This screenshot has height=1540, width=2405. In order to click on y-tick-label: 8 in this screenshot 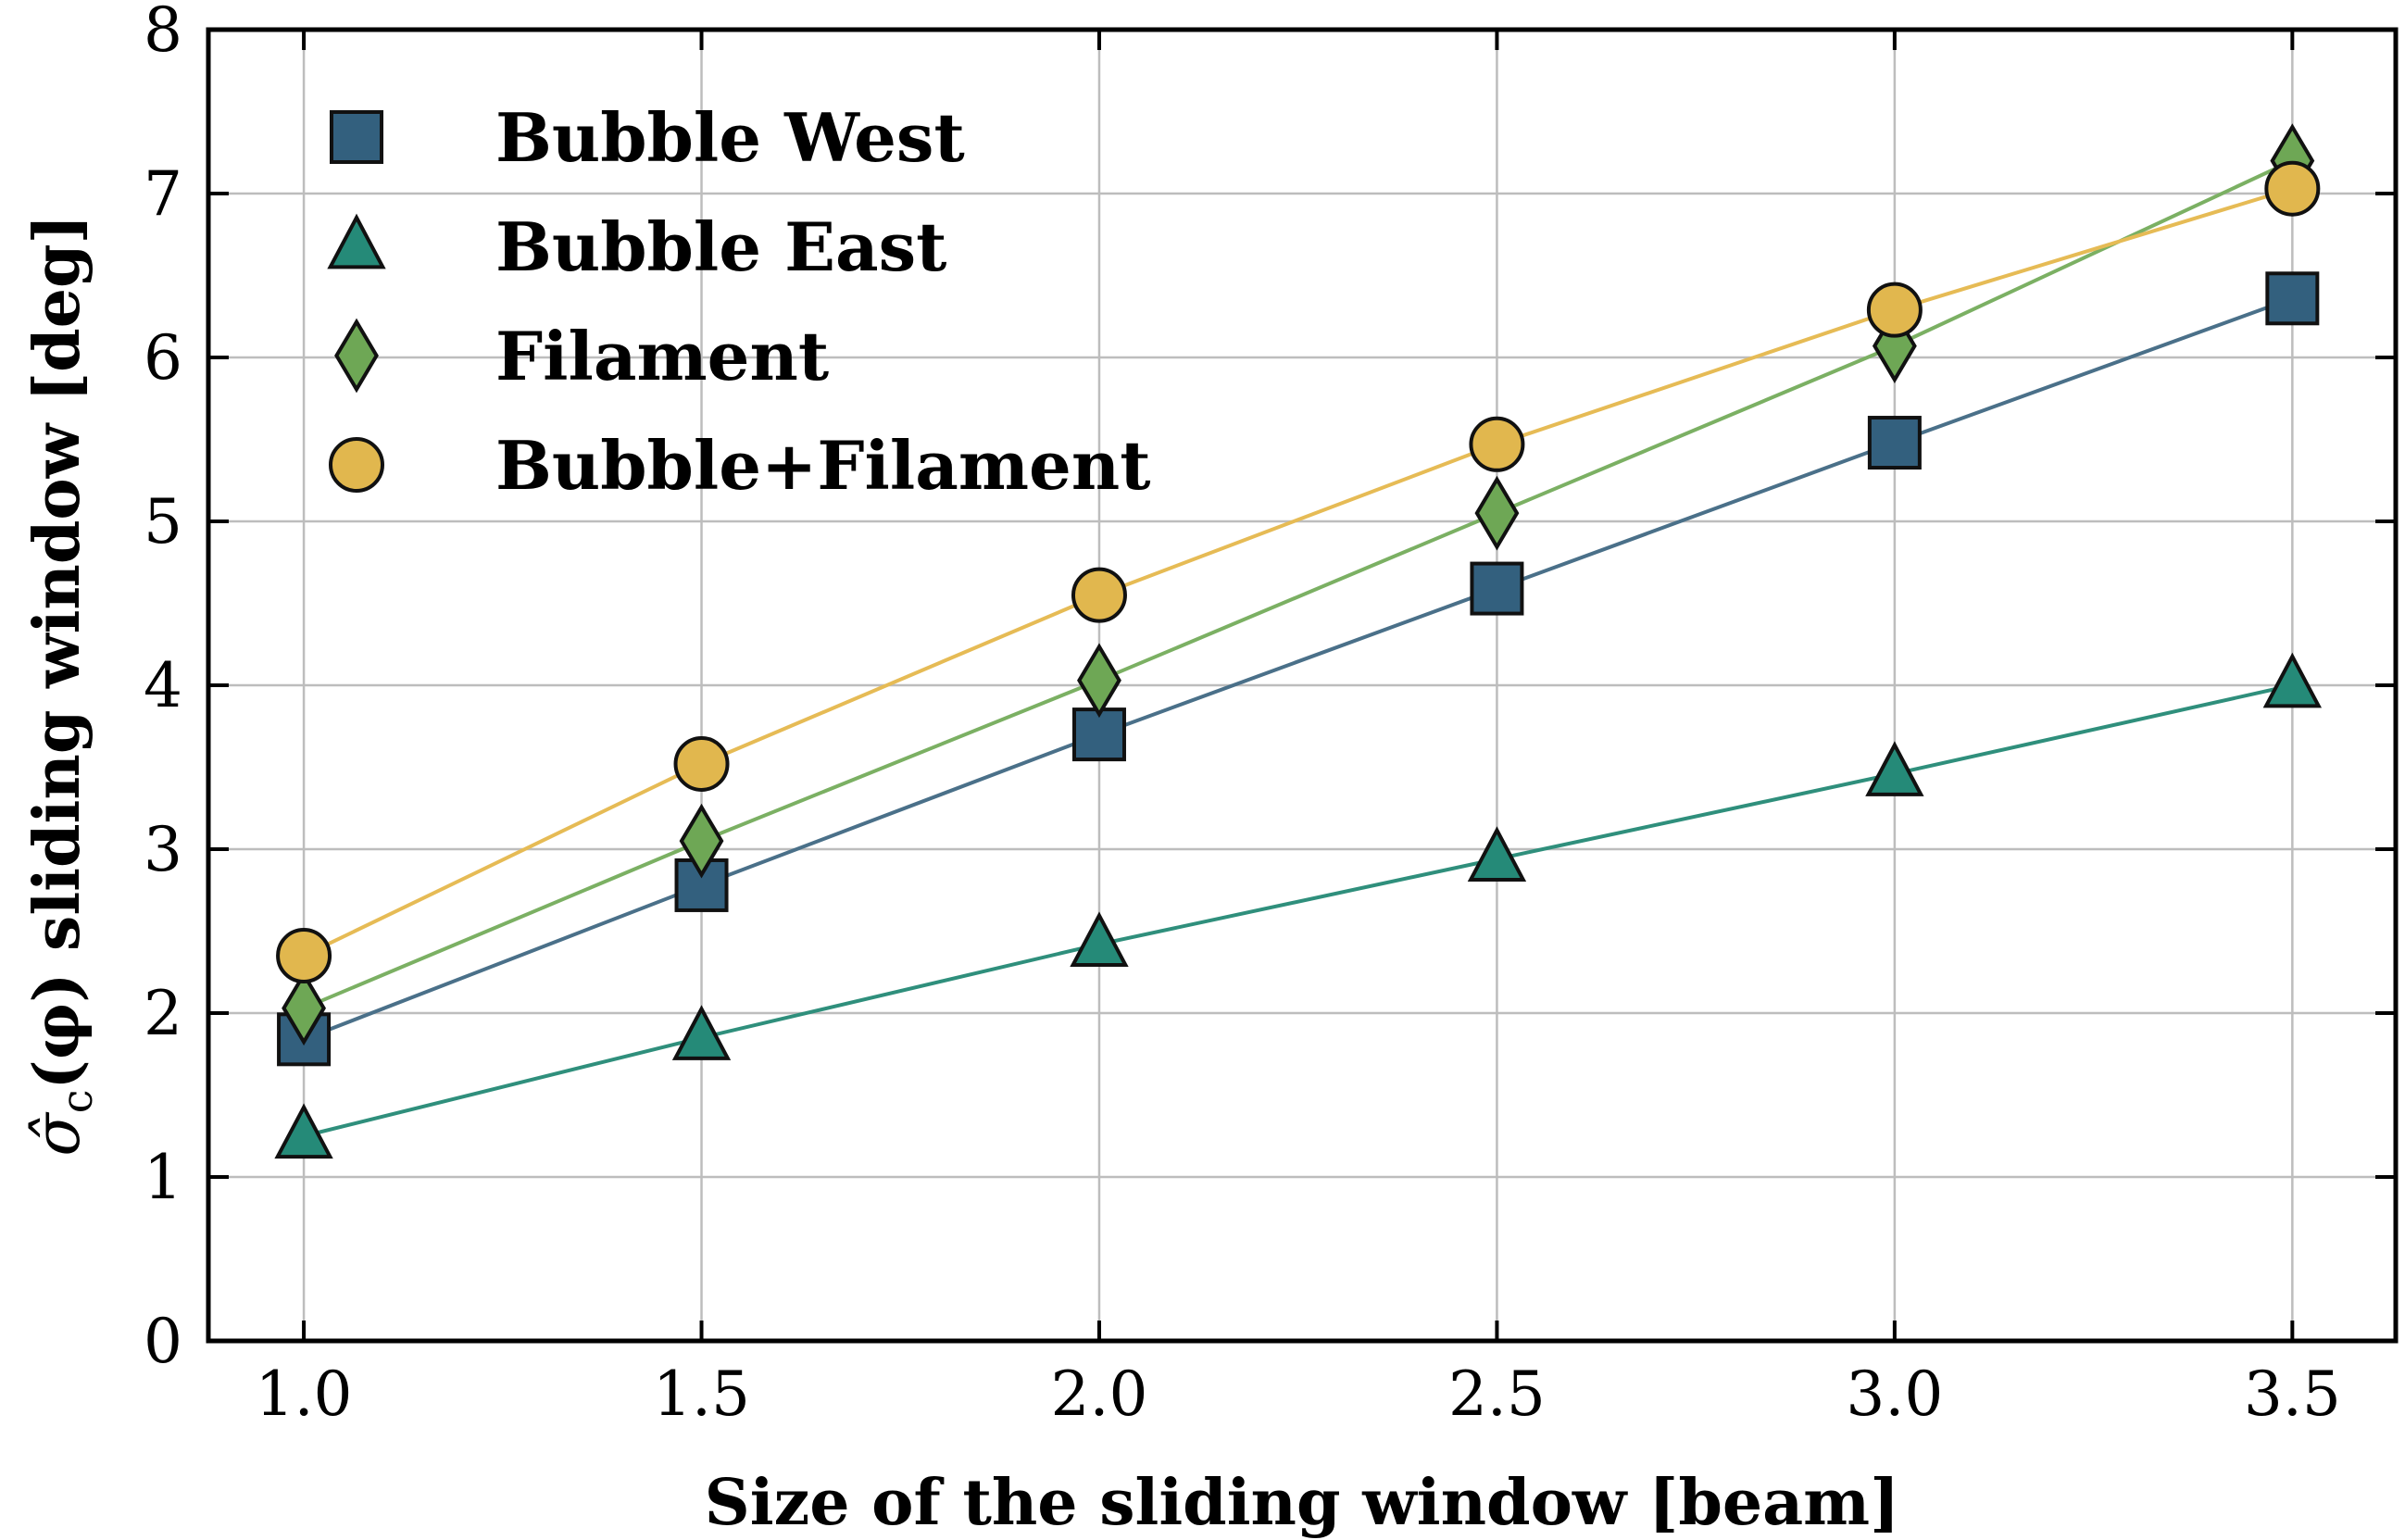, I will do `click(163, 33)`.